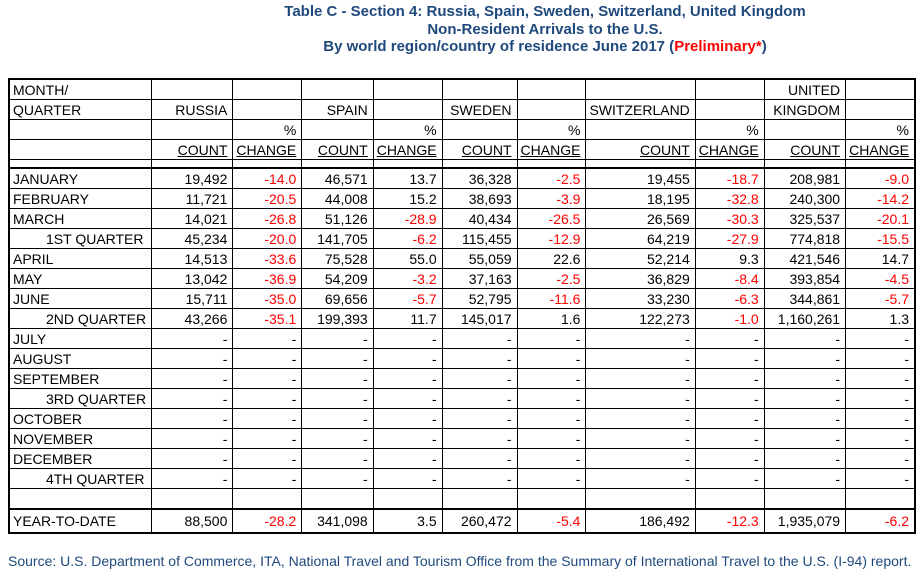 The height and width of the screenshot is (580, 916). I want to click on data-cell: 51,126, so click(337, 218).